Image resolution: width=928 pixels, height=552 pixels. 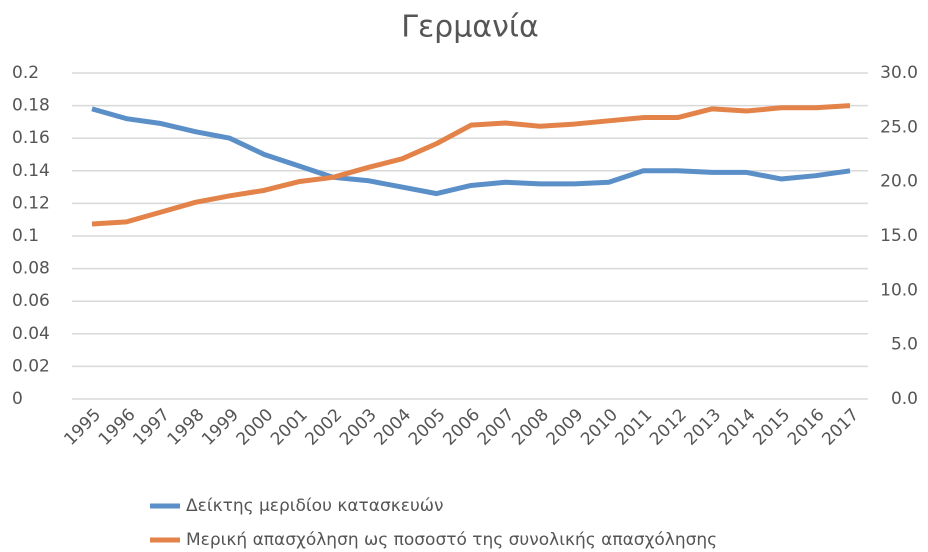 I want to click on x-tick-label: 2002, so click(x=324, y=427).